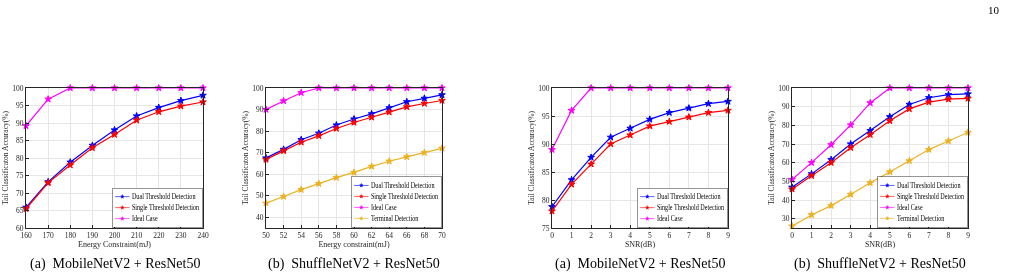  What do you see at coordinates (354, 244) in the screenshot?
I see `x-axis-title: Energy constraint(mJ)` at bounding box center [354, 244].